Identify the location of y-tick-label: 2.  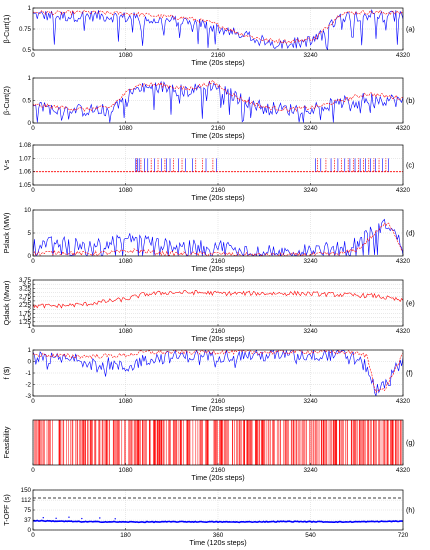
(30, 309).